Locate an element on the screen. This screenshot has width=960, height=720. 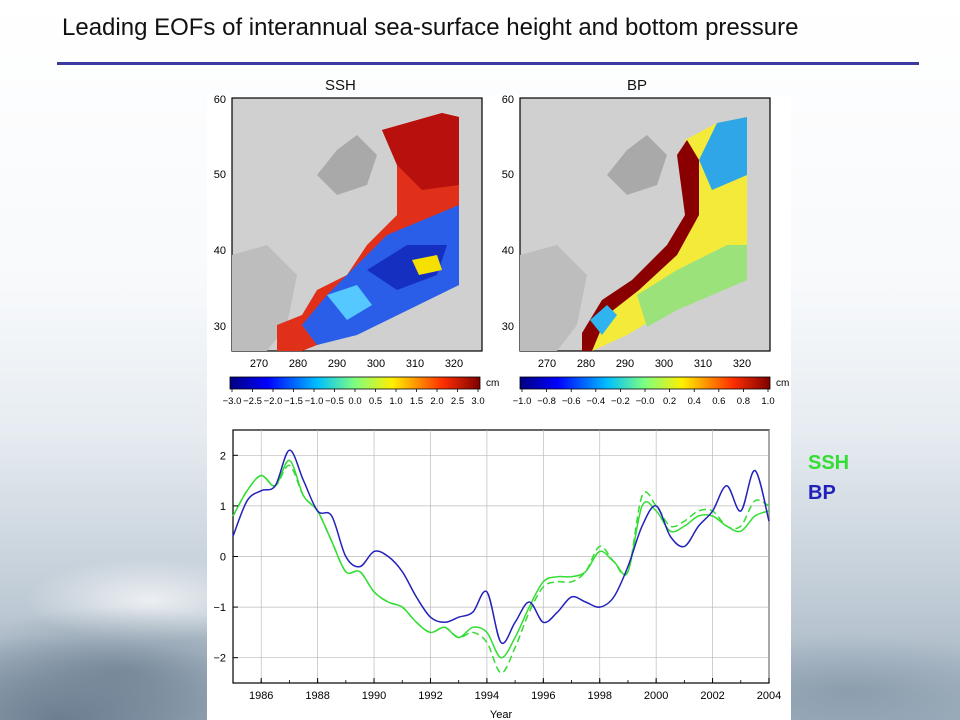
timeseries-xtick-label: 2000 is located at coordinates (656, 696).